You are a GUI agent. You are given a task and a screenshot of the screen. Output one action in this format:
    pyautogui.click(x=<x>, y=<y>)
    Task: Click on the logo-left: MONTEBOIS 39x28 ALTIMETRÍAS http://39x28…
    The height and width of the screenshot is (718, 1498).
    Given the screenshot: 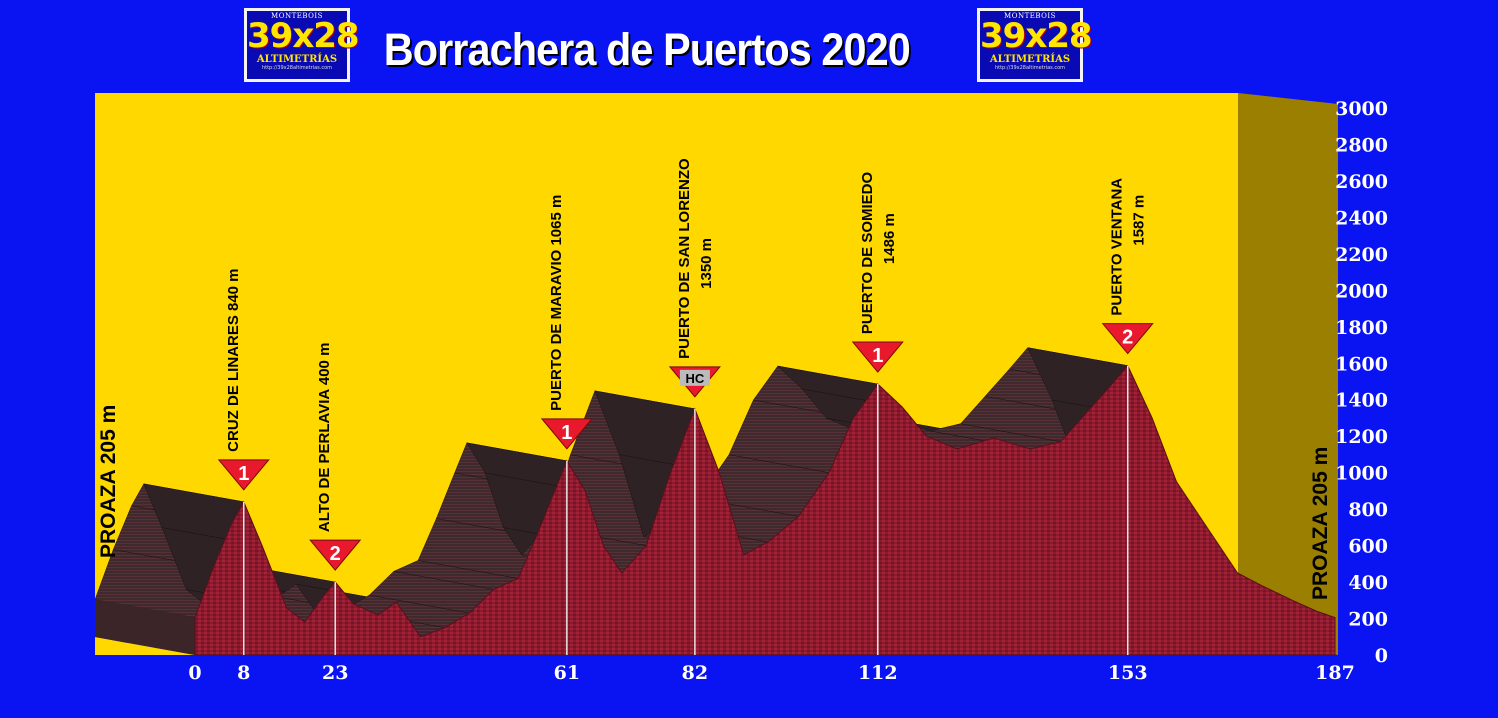 What is the action you would take?
    pyautogui.click(x=302, y=45)
    